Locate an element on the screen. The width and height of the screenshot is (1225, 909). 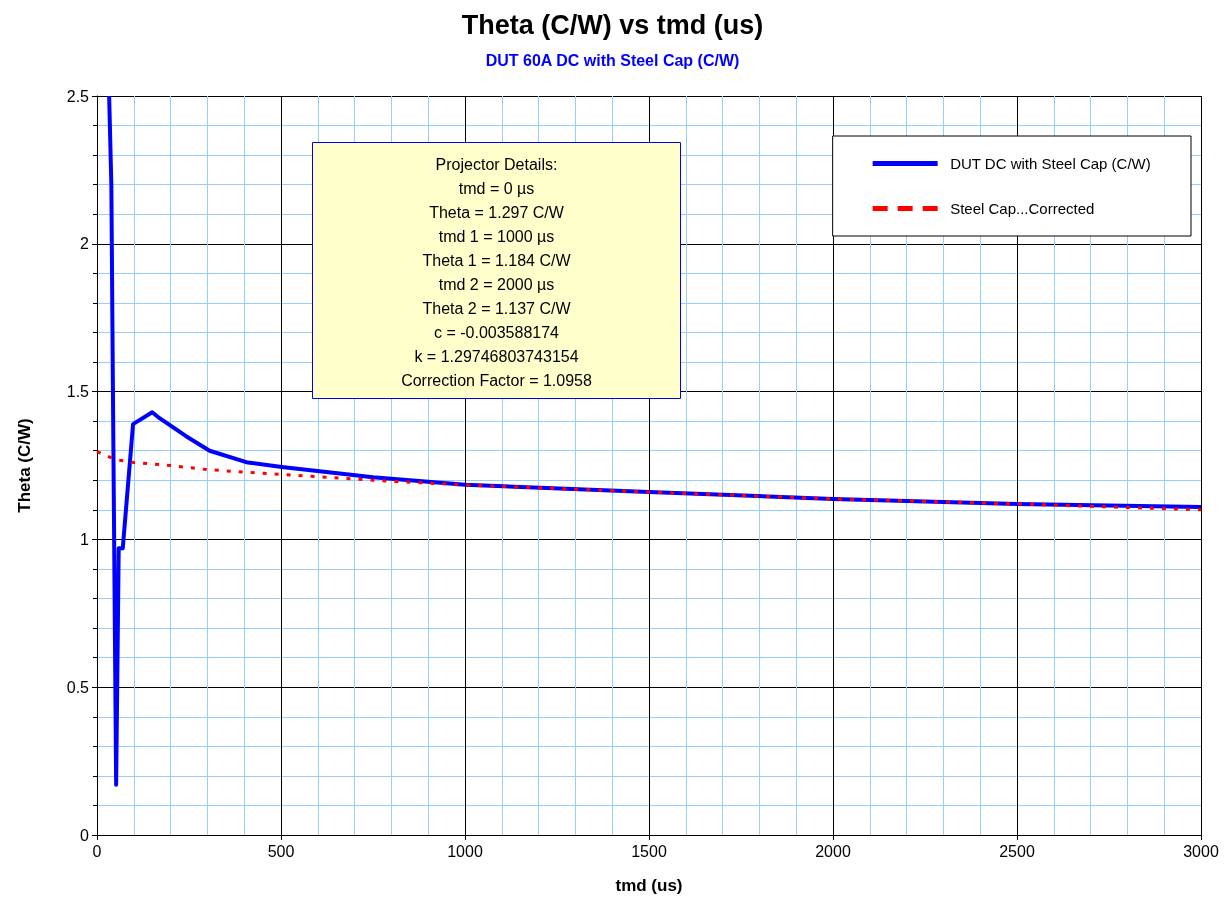
text: Projector Details: tmd = 0 µs Theta = 1.297 C/W tmd 1 = 1000 µs Theta 1 = 1.184 C/W tmd 2 = 2000 µs Theta 2 = 1.137 C/W c = -0.003588174 k = 1.29746803743154 Correction Factor = 1.0958 is located at coordinates (496, 272).